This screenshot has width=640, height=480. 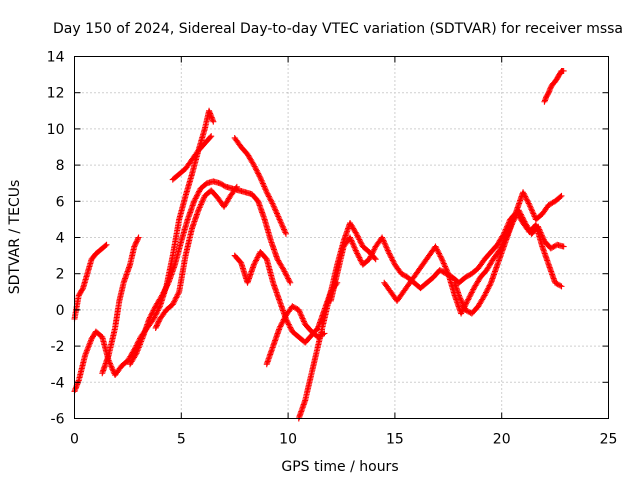 What do you see at coordinates (58, 347) in the screenshot?
I see `y-tick-label: -2` at bounding box center [58, 347].